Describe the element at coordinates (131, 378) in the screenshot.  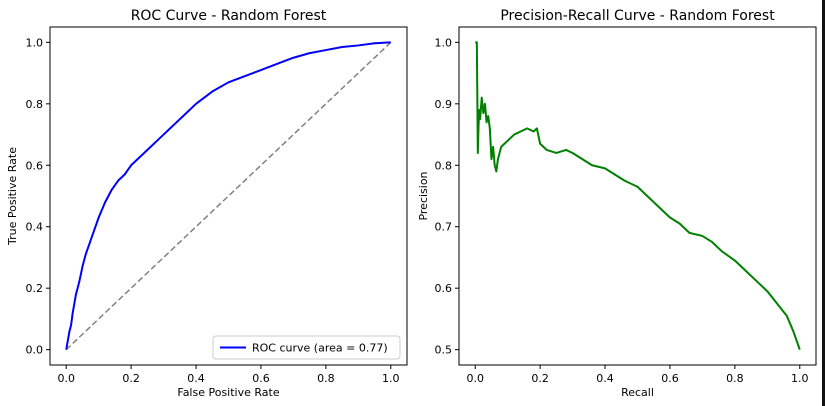
I see `roc-x-tick-label: 0.2` at that location.